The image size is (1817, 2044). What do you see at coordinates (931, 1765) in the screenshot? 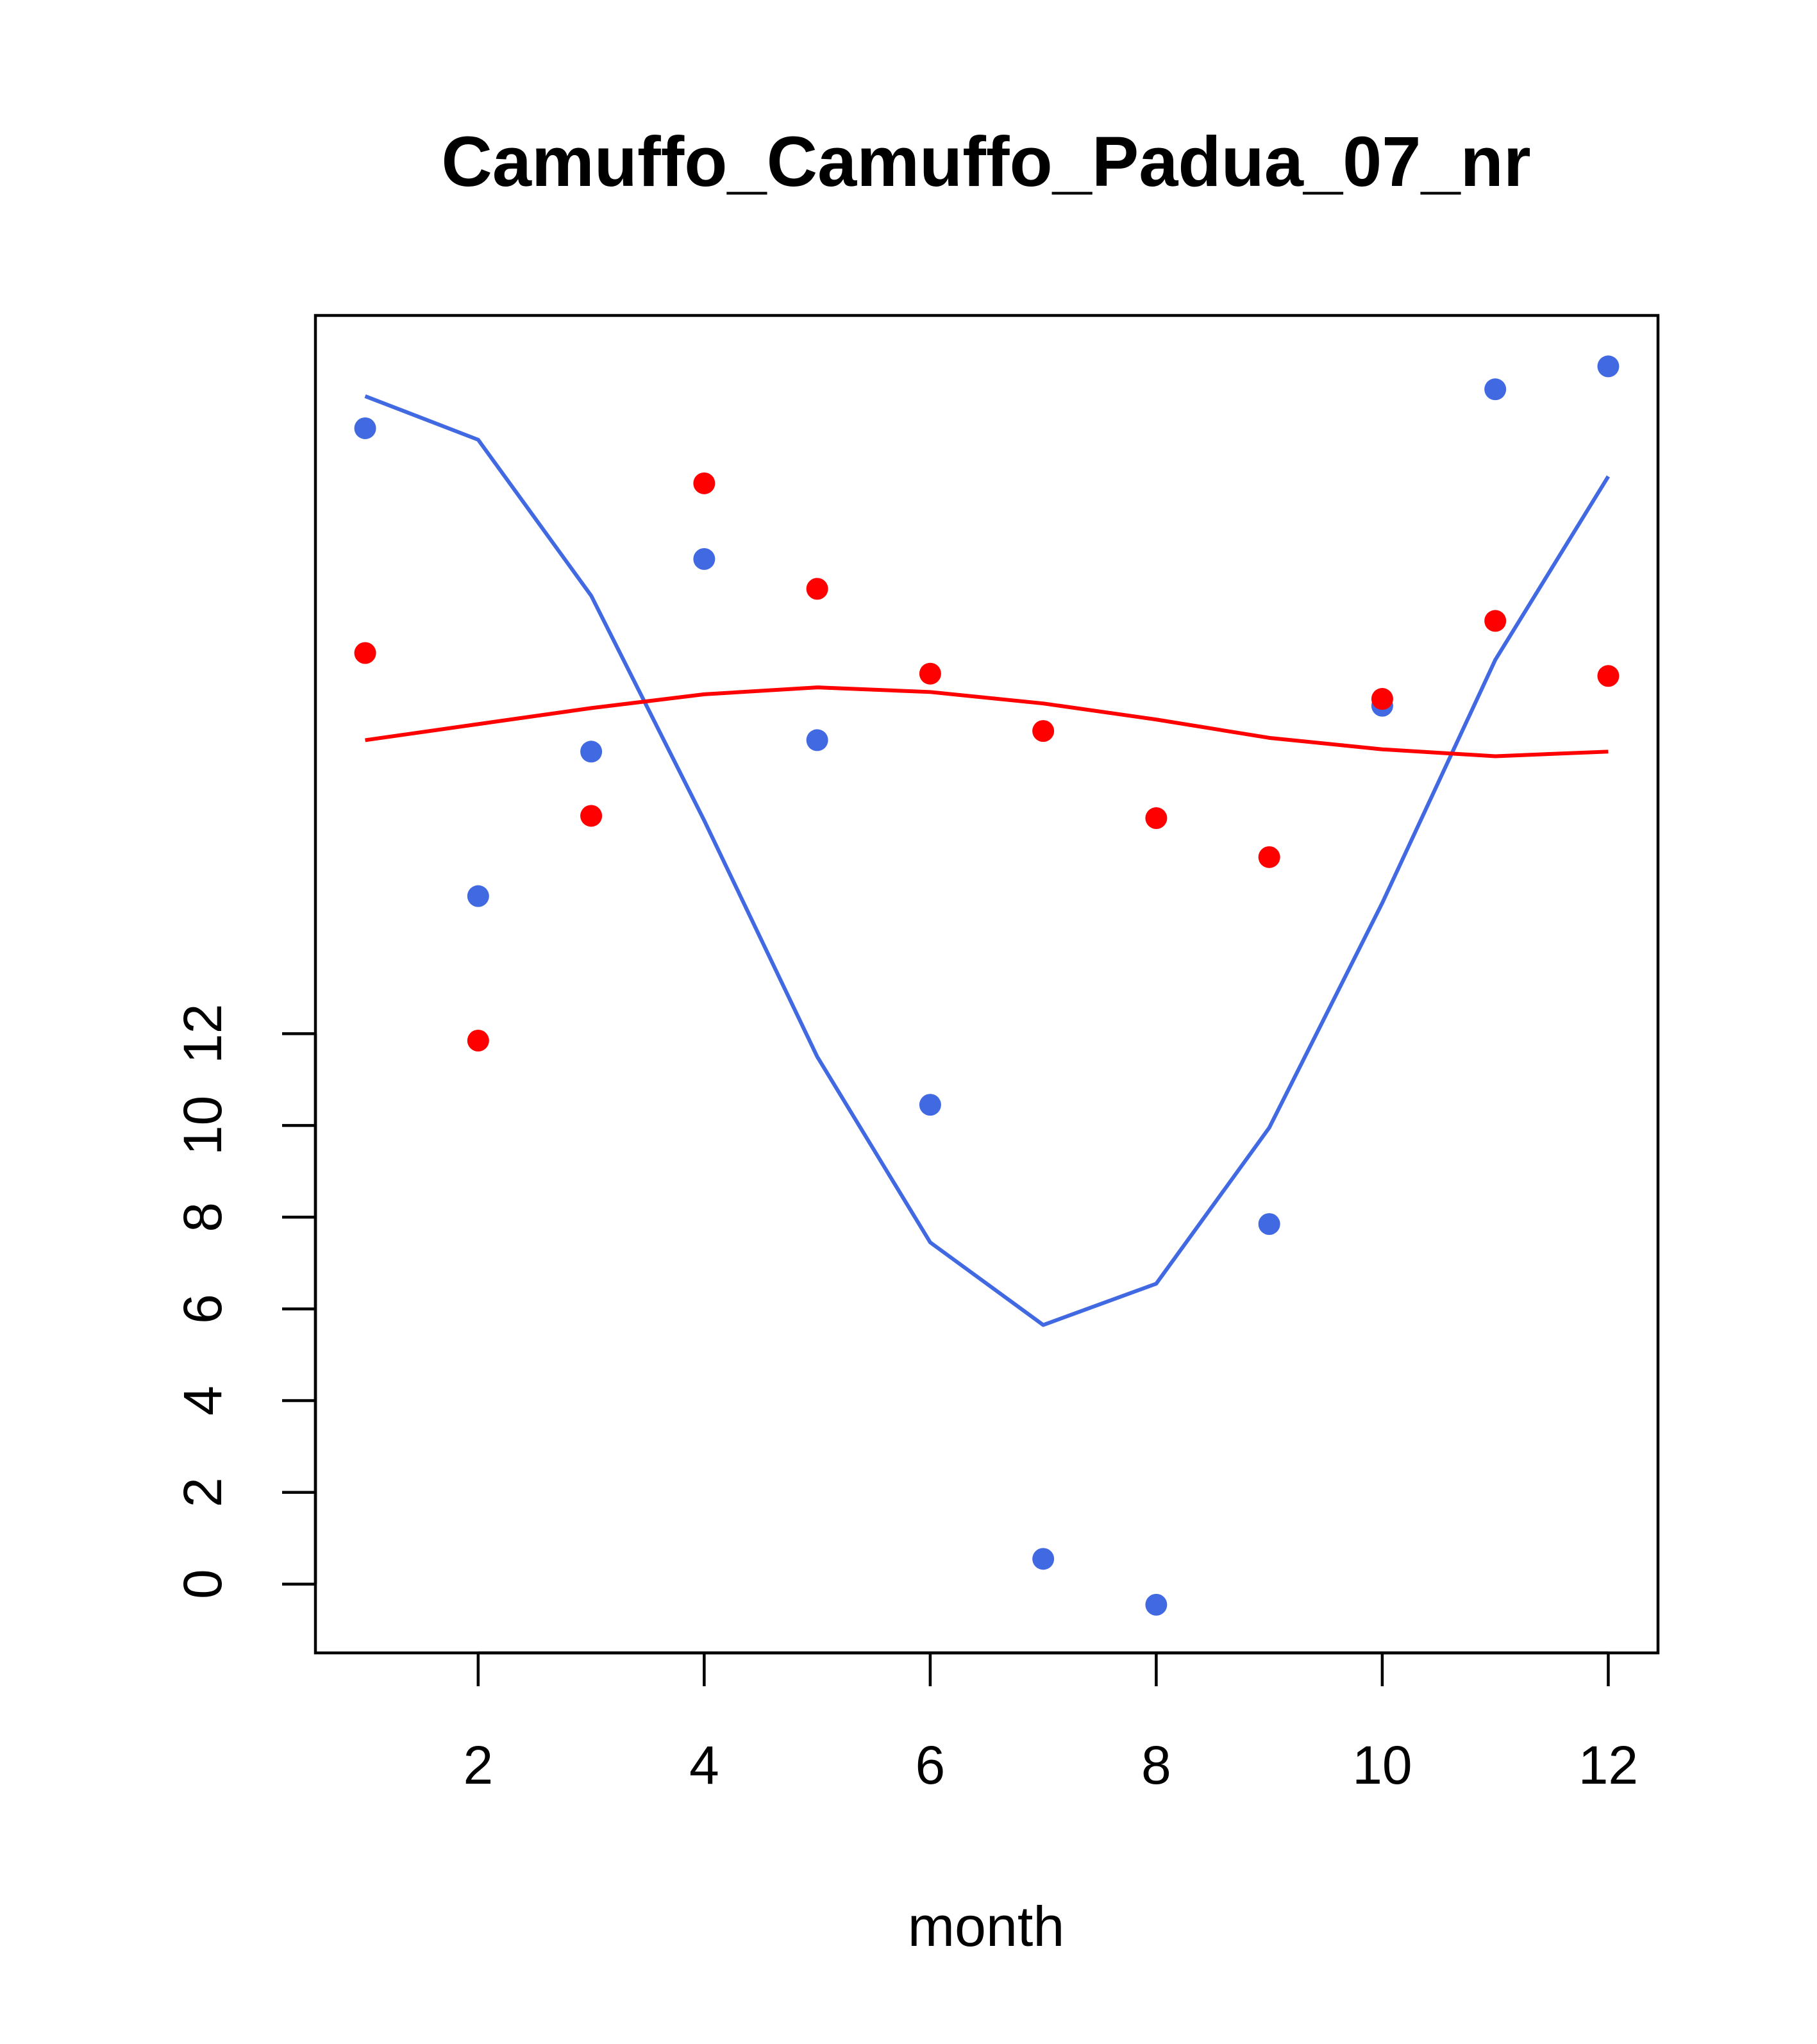
I see `x-tick-label-6: 6` at bounding box center [931, 1765].